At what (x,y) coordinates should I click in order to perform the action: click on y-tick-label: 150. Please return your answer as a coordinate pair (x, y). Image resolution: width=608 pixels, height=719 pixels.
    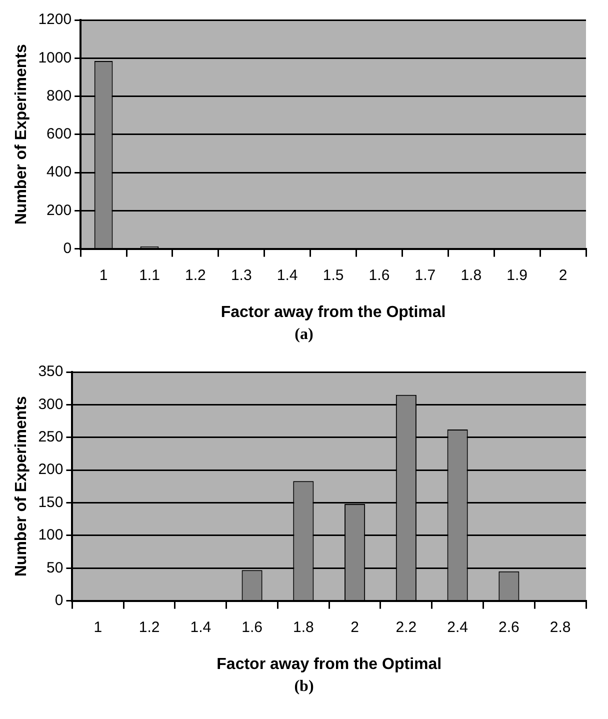
    Looking at the image, I should click on (51, 502).